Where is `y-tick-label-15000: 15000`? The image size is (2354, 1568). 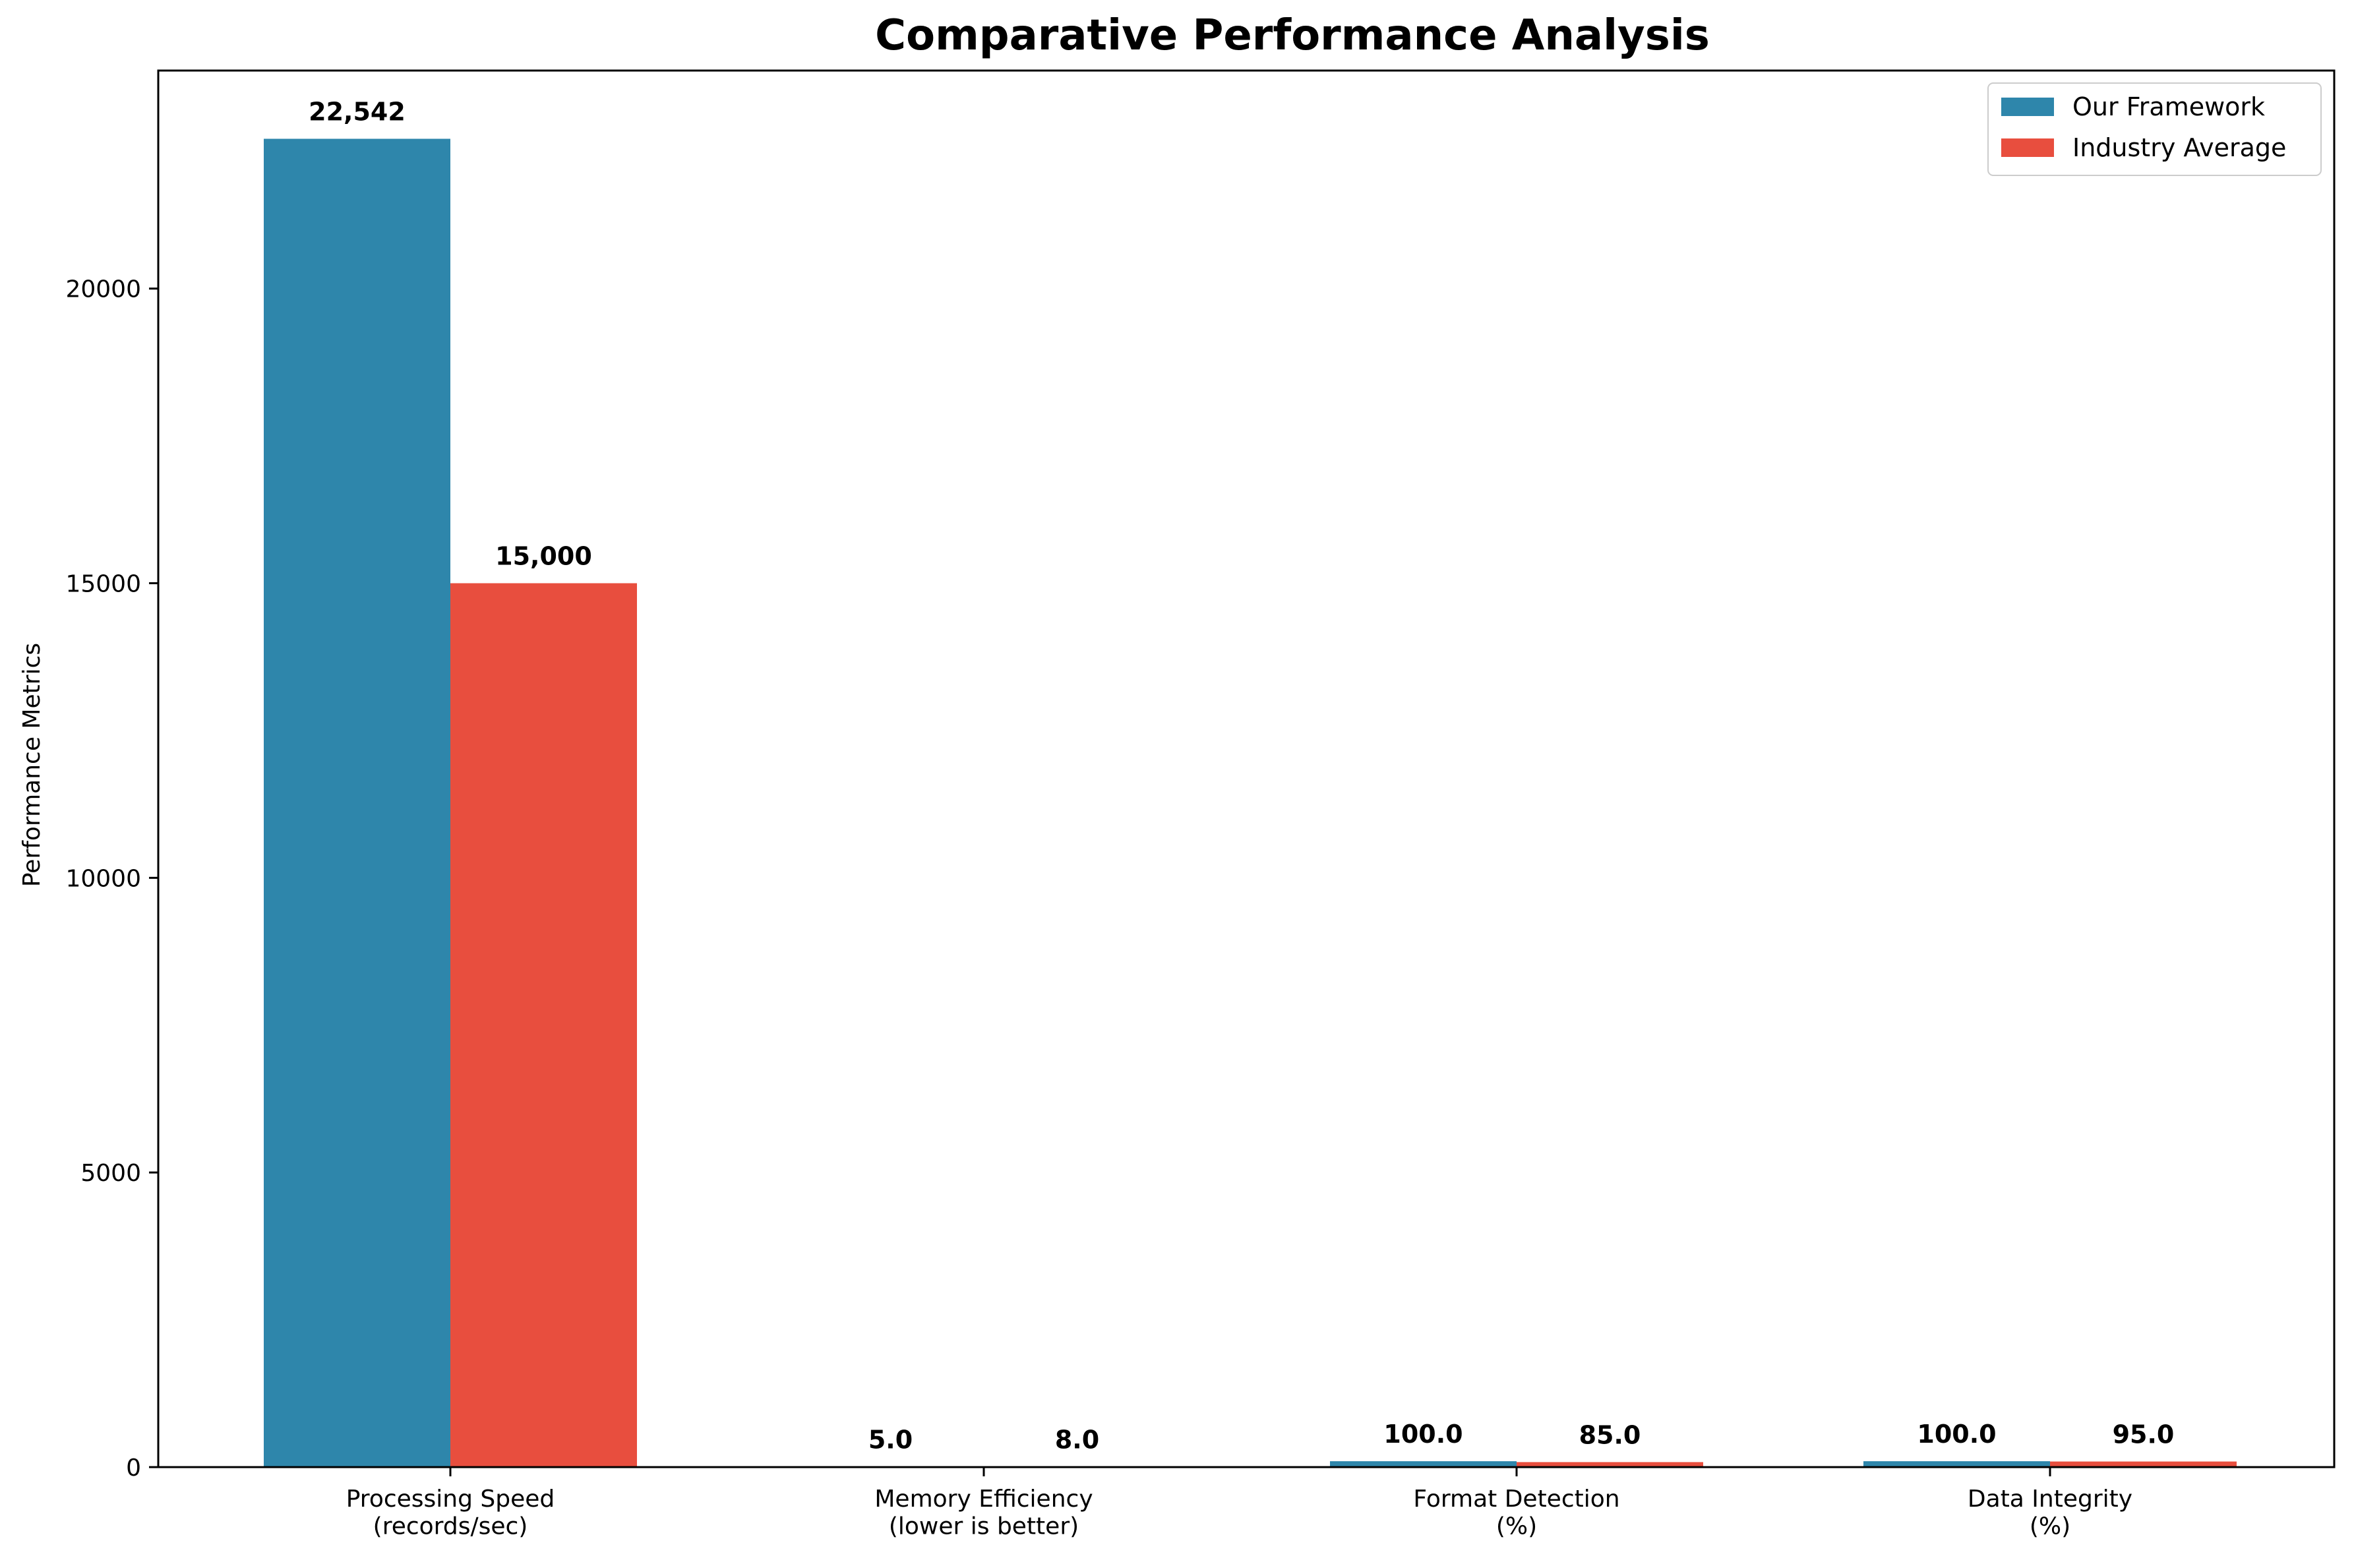
y-tick-label-15000: 15000 is located at coordinates (103, 583).